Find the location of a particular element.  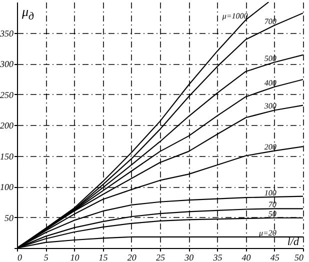

x-tick-label: 30 is located at coordinates (189, 257).